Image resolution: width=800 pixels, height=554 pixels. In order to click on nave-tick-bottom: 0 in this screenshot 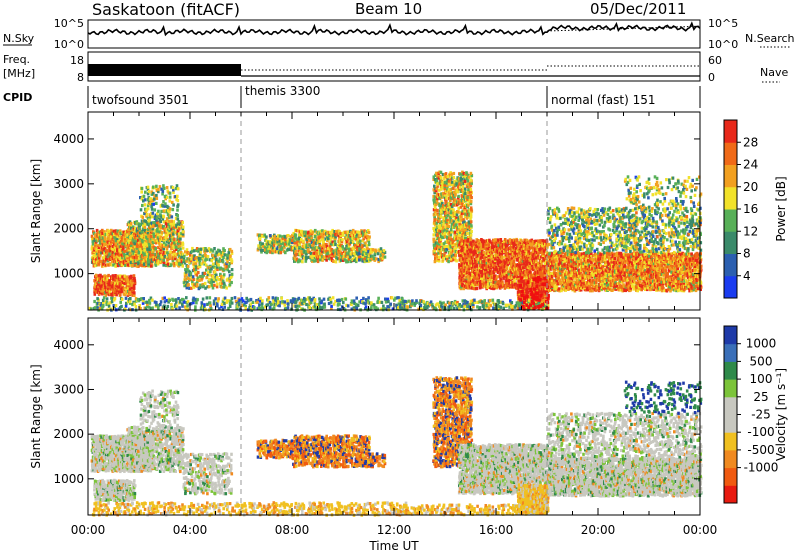, I will do `click(711, 77)`.